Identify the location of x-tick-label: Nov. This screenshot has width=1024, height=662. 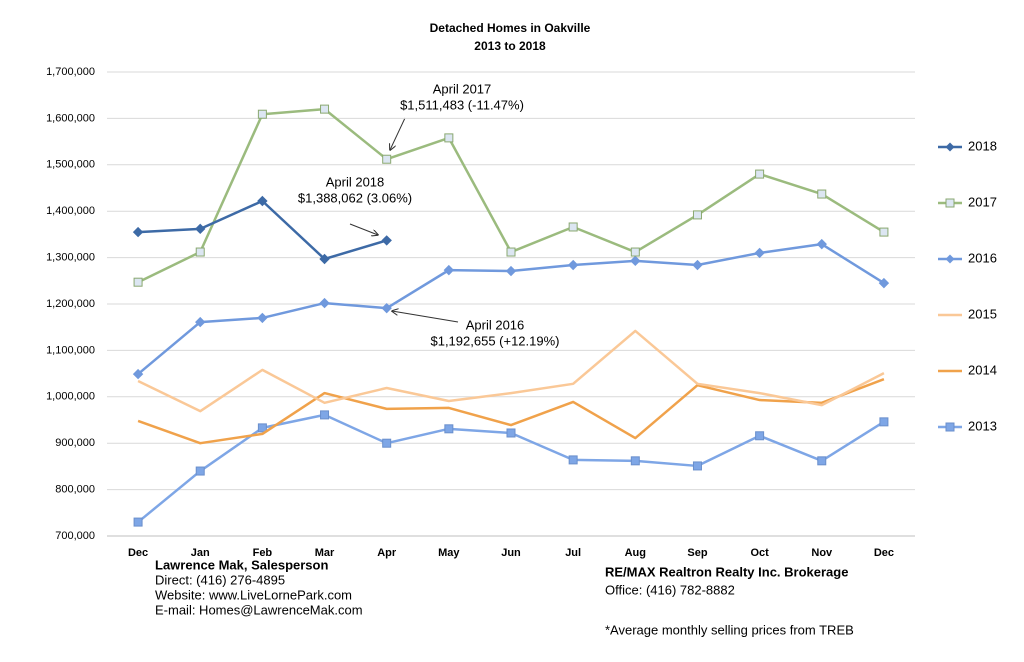
(822, 553).